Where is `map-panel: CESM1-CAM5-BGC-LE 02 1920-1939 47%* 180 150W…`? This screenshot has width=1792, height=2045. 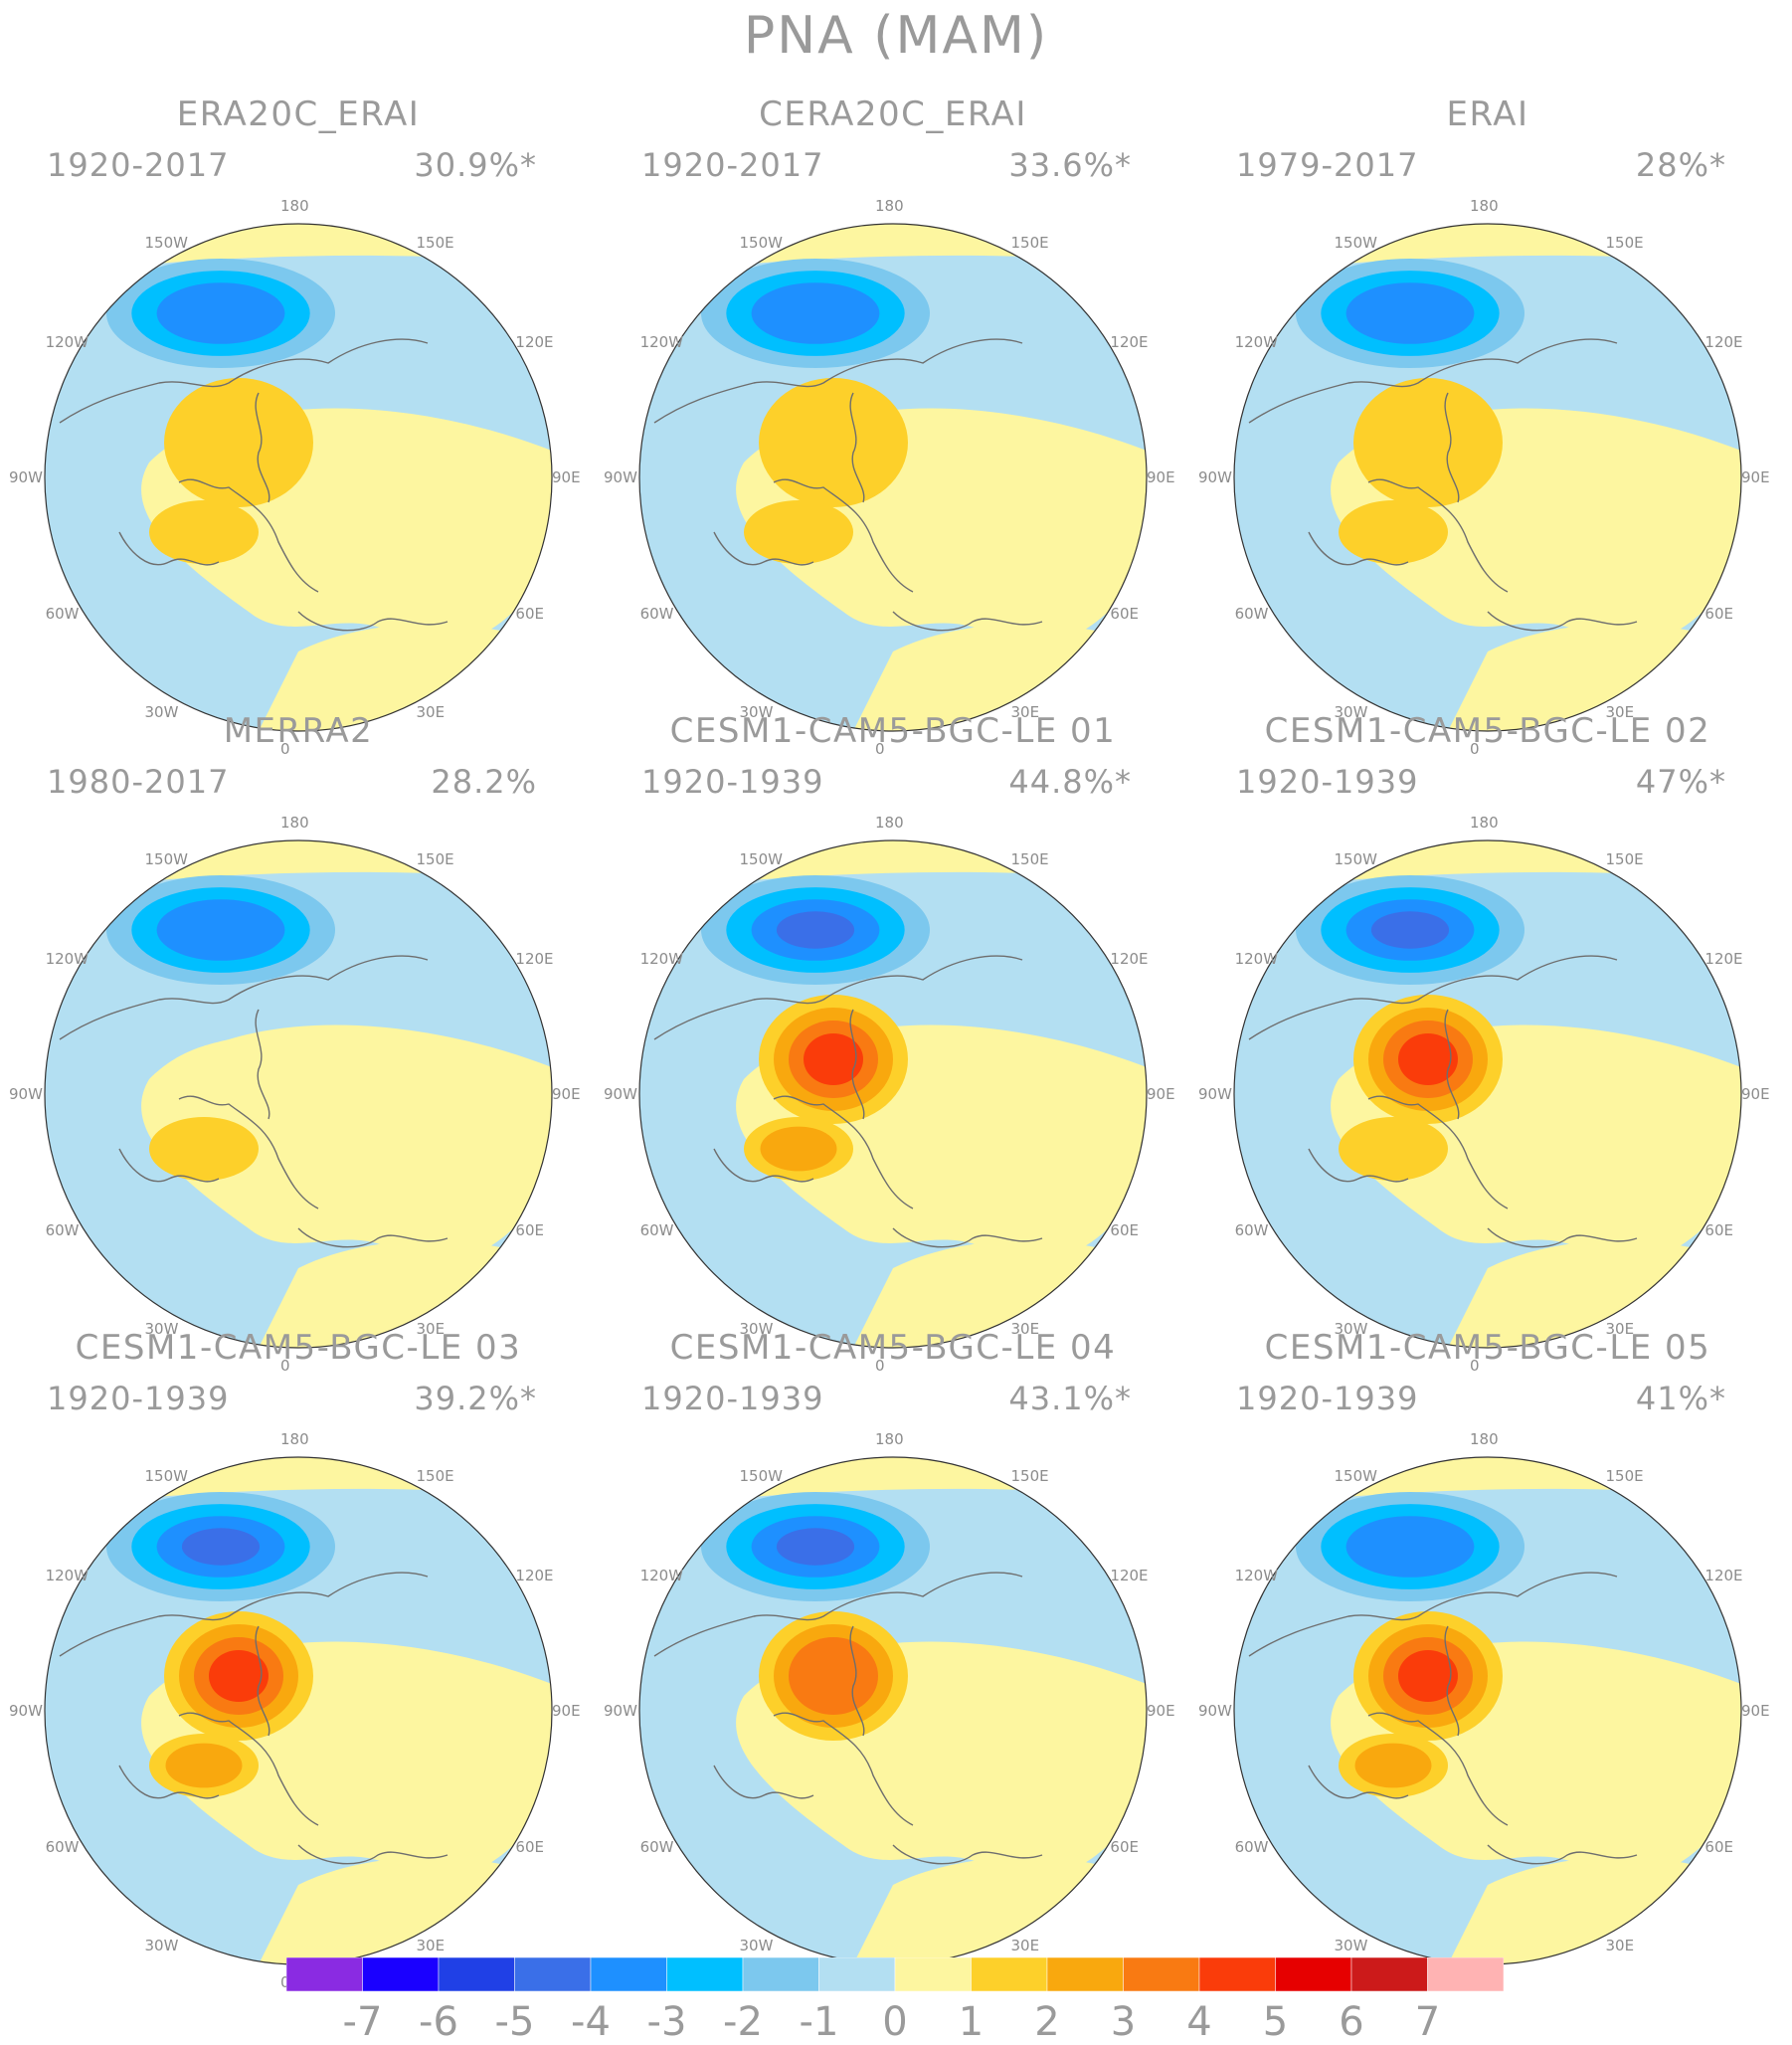
map-panel: CESM1-CAM5-BGC-LE 02 1920-1939 47%* 180 150W… is located at coordinates (1487, 1043).